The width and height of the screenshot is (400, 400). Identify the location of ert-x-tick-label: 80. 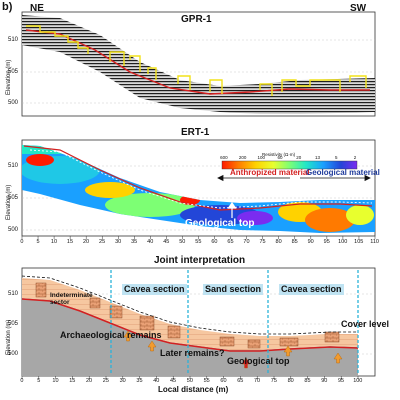
(278, 242).